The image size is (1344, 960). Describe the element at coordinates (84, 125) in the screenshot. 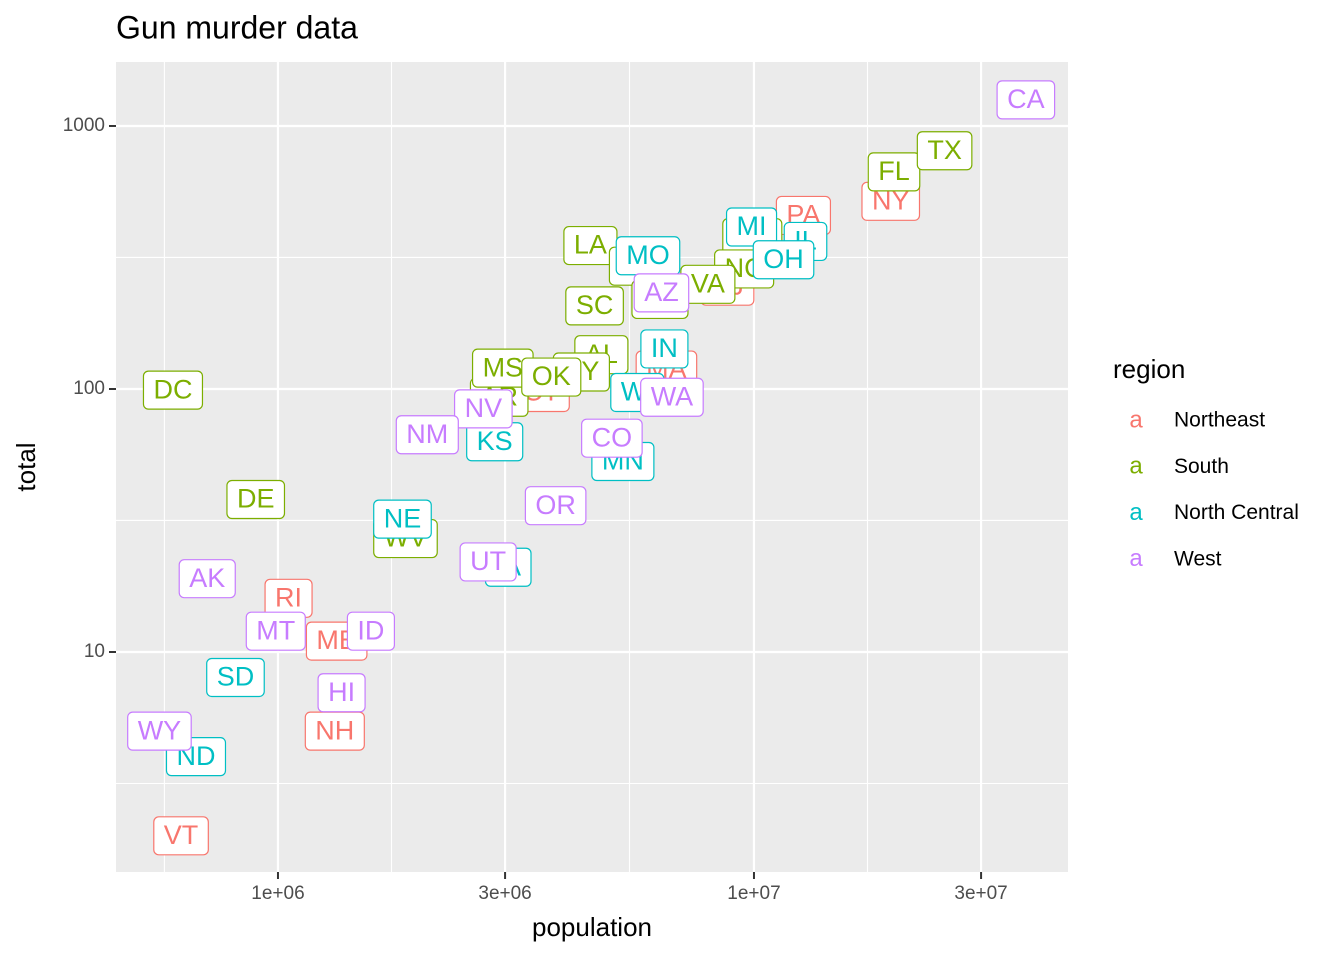

I see `y-tick-label: 1000` at that location.